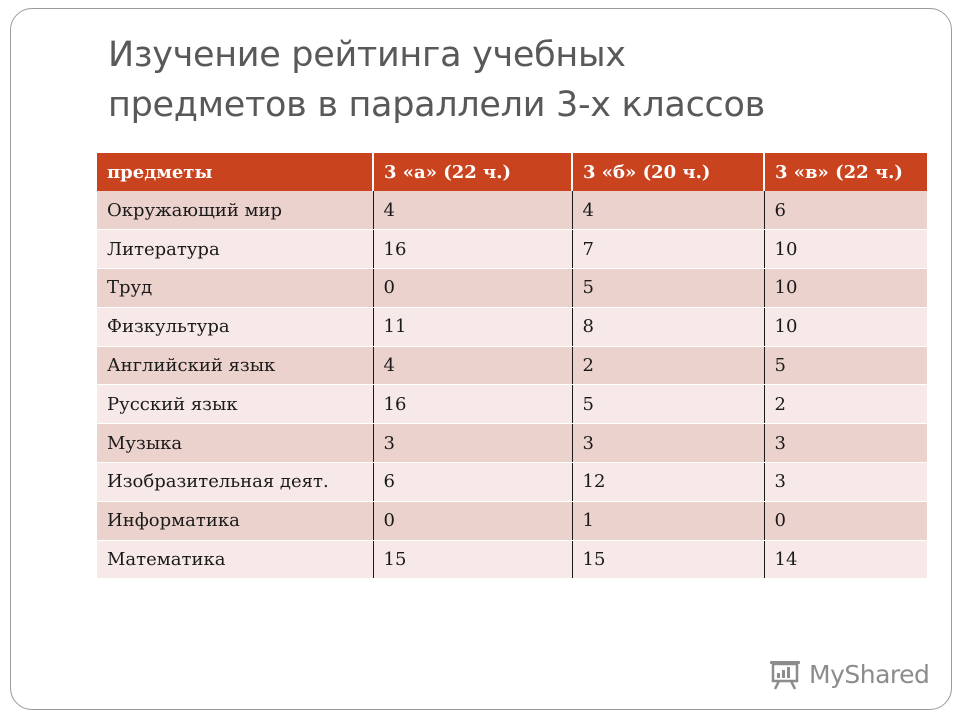  Describe the element at coordinates (235, 249) in the screenshot. I see `subject-cell: Литература` at that location.